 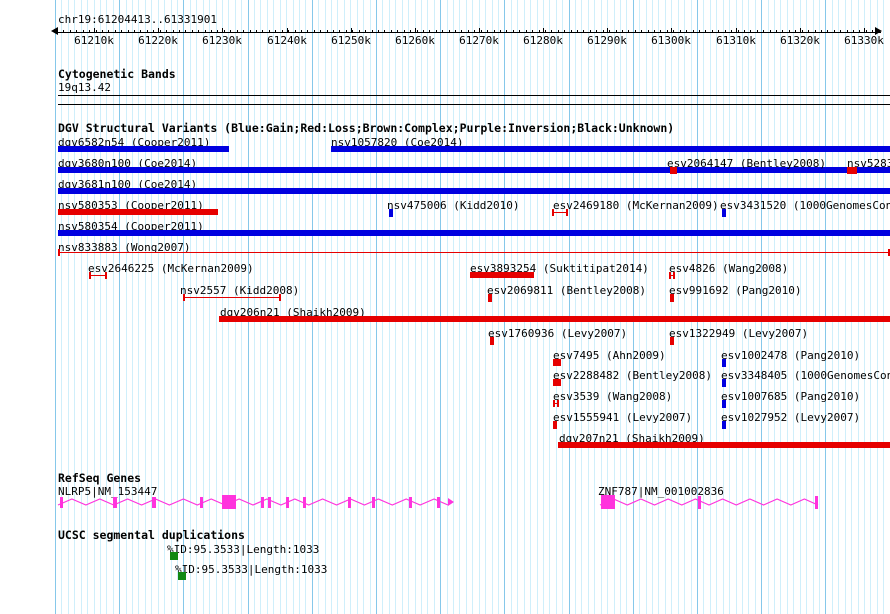 What do you see at coordinates (805, 375) in the screenshot?
I see `dgv-feature-label: esv3348405 (1000GenomesConso` at bounding box center [805, 375].